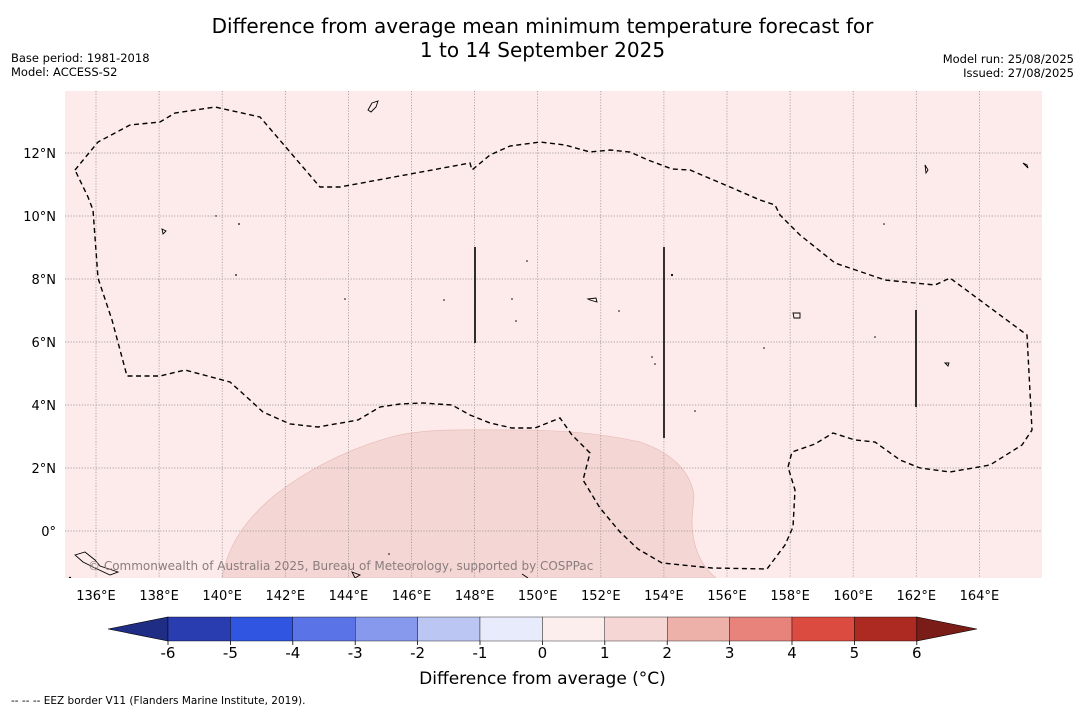 The image size is (1085, 713). I want to click on island-west, so click(164, 231).